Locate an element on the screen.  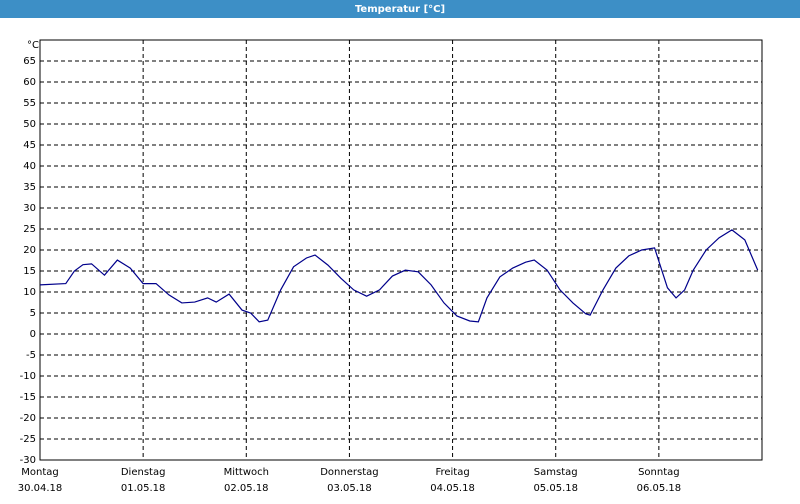
y-tick-label: 10 is located at coordinates (29, 292).